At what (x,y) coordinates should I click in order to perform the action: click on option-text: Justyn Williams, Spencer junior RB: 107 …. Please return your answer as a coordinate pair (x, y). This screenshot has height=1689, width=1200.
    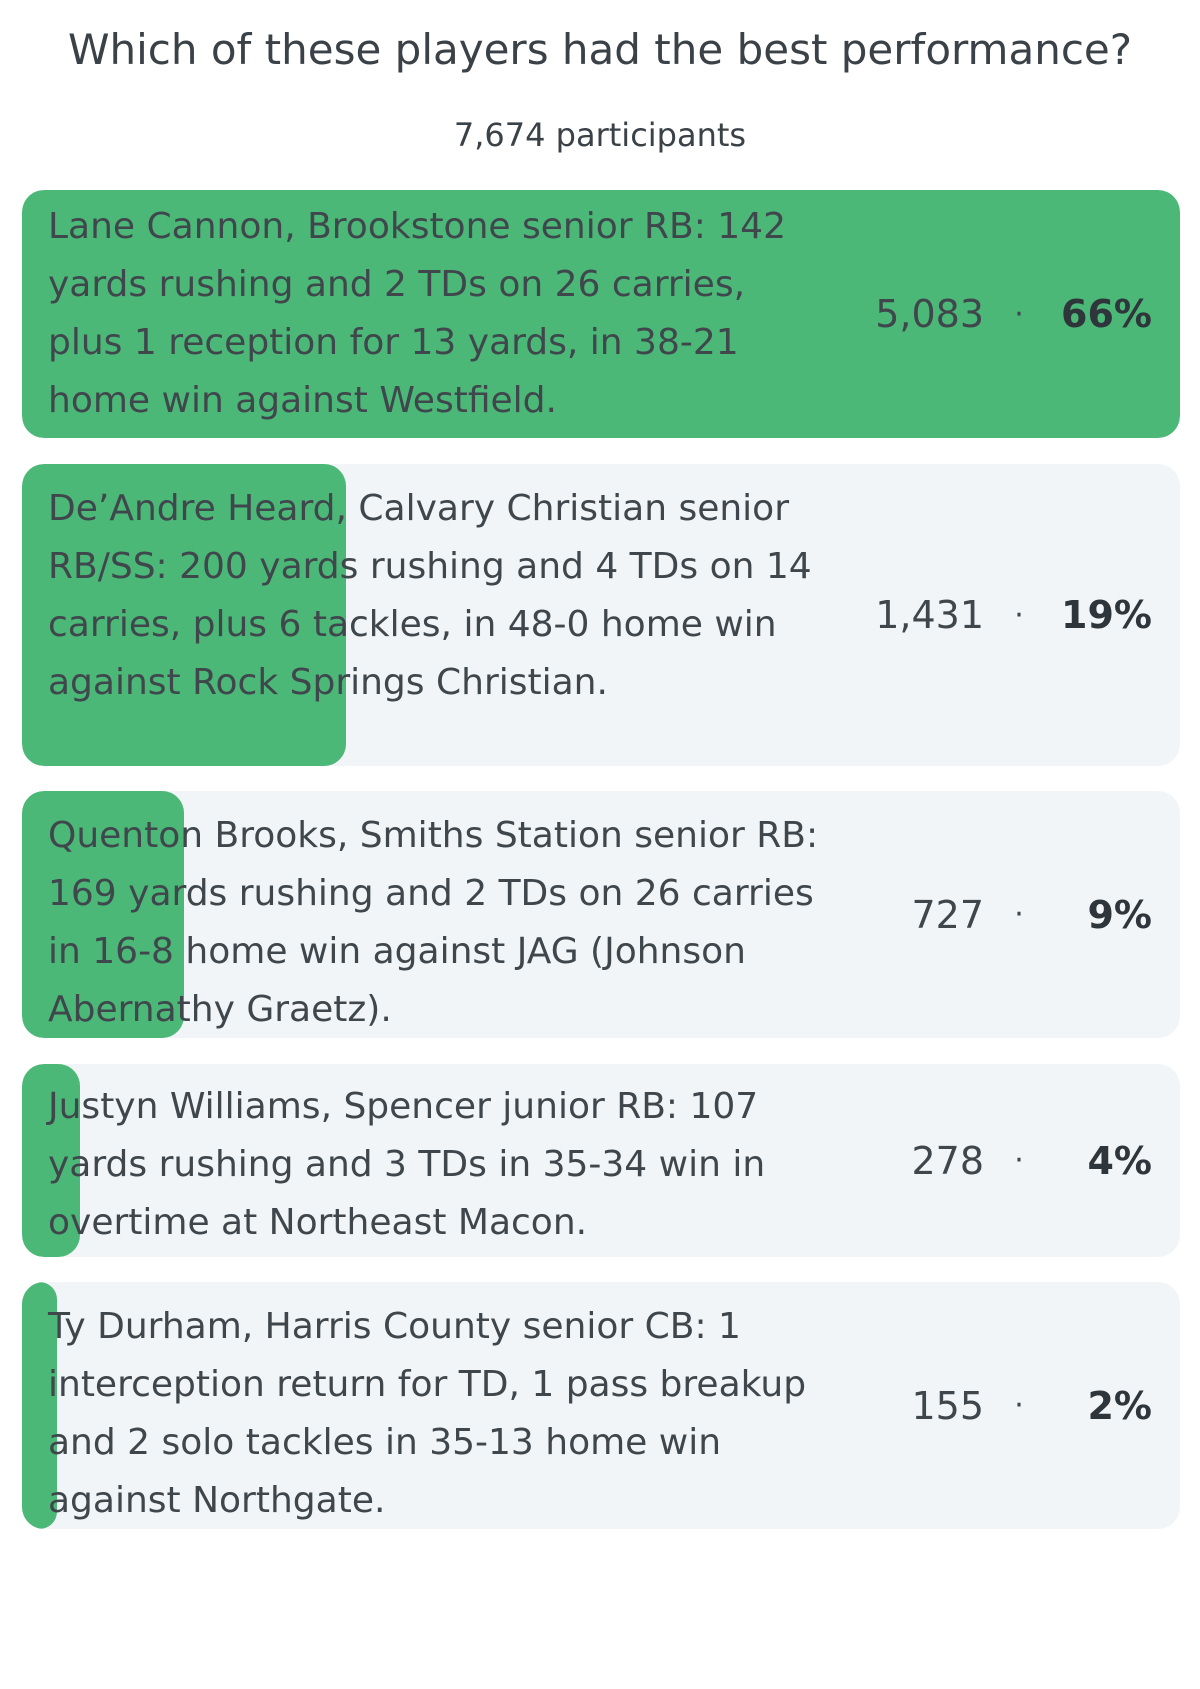
    Looking at the image, I should click on (407, 1164).